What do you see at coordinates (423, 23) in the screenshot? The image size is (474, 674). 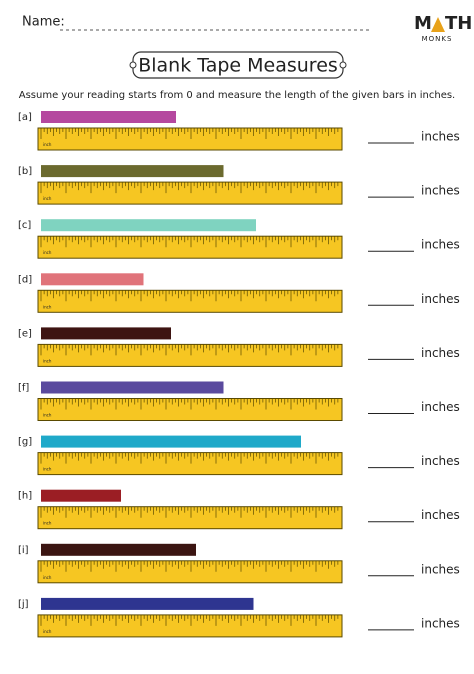 I see `brand-left: M` at bounding box center [423, 23].